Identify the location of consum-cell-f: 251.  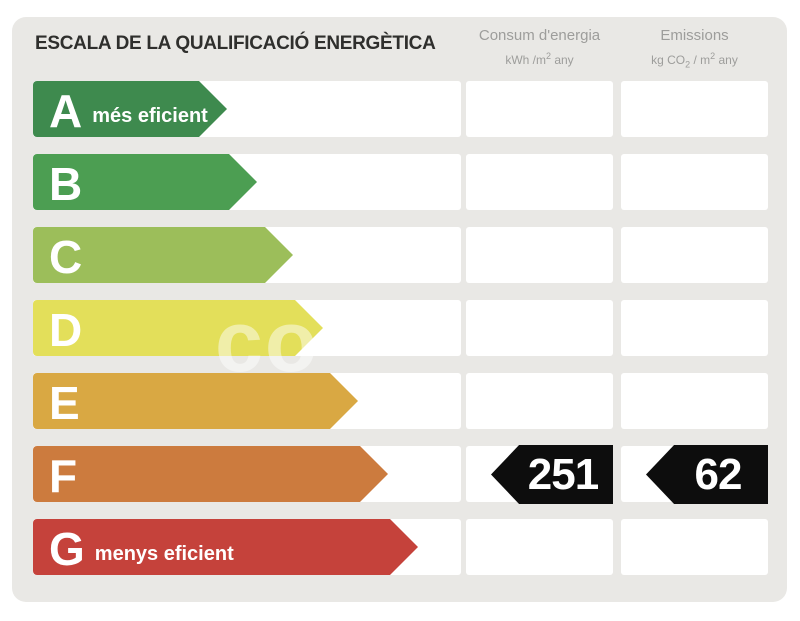
(539, 474).